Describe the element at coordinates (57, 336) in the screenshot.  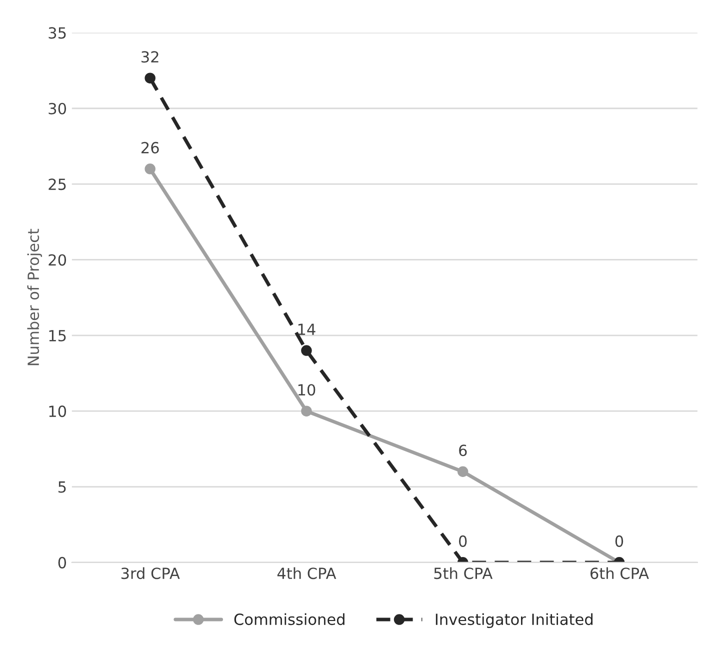
I see `y-tick-label: 15` at that location.